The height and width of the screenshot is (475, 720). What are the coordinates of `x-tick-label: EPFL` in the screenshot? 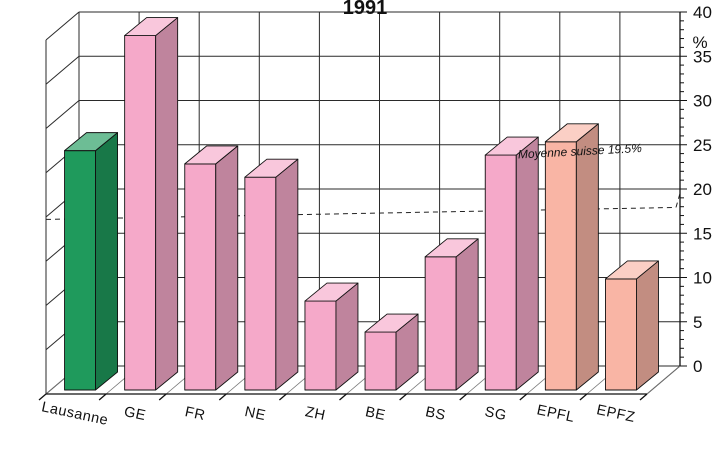 It's located at (555, 414).